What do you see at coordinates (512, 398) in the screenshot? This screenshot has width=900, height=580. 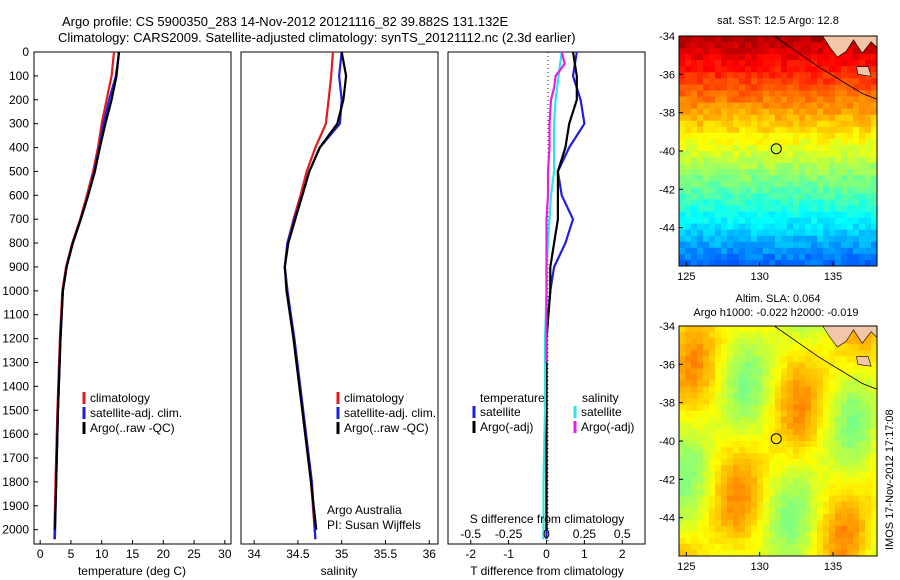 I see `legend-title-temperature: temperature` at bounding box center [512, 398].